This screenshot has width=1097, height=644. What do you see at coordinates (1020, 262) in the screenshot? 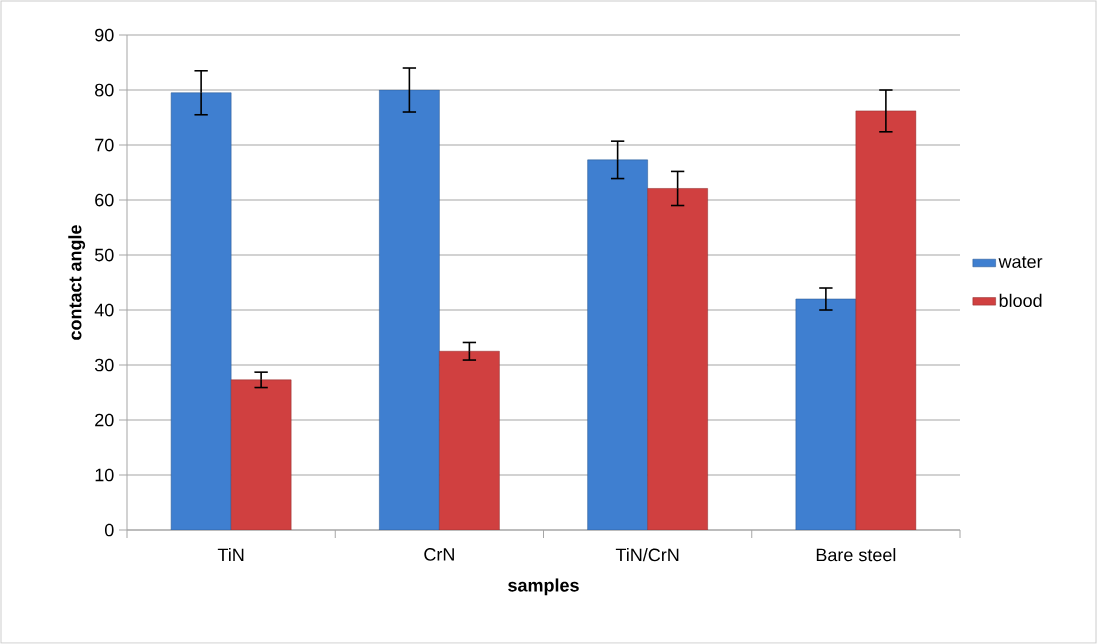
I see `legend-label: water` at bounding box center [1020, 262].